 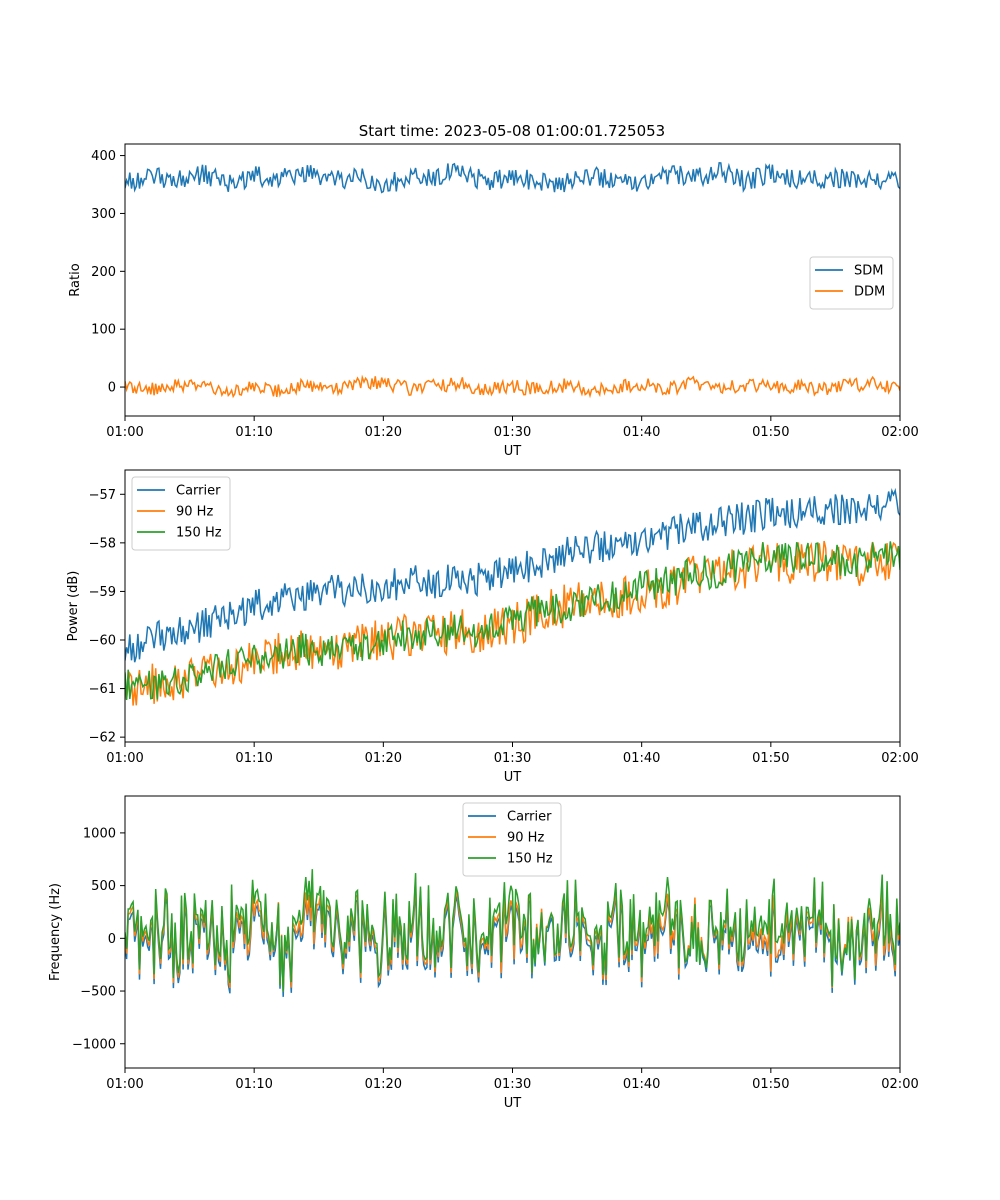 What do you see at coordinates (75, 279) in the screenshot?
I see `y-axis-label: Ratio` at bounding box center [75, 279].